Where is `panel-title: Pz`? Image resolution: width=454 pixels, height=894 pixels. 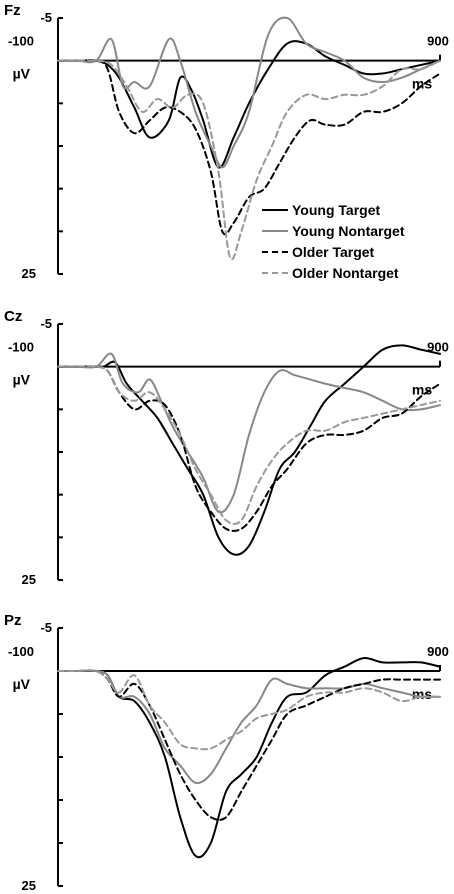 panel-title: Pz is located at coordinates (13, 620).